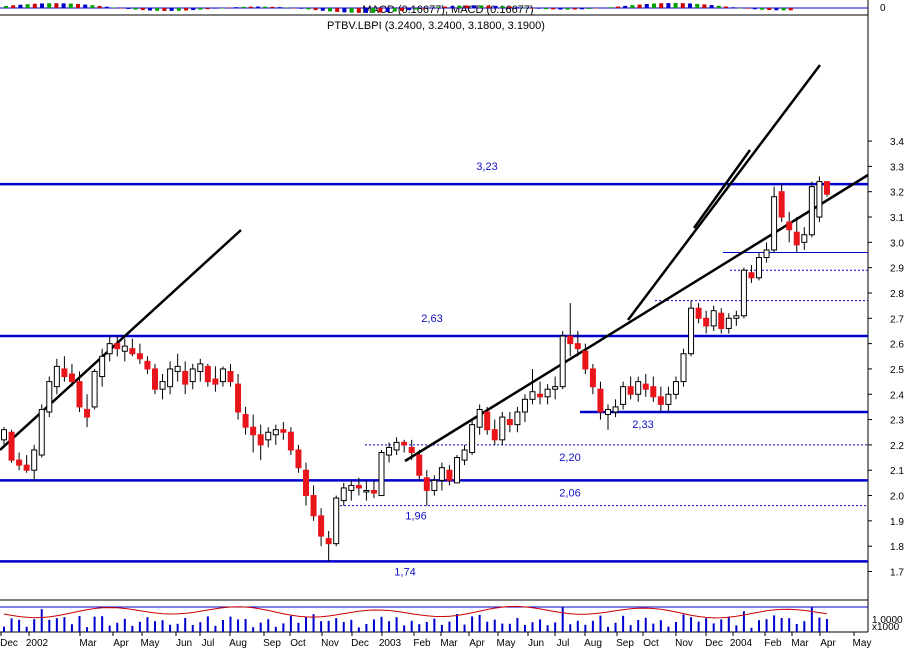 This screenshot has height=649, width=918. I want to click on x-tick-label: Feb, so click(422, 643).